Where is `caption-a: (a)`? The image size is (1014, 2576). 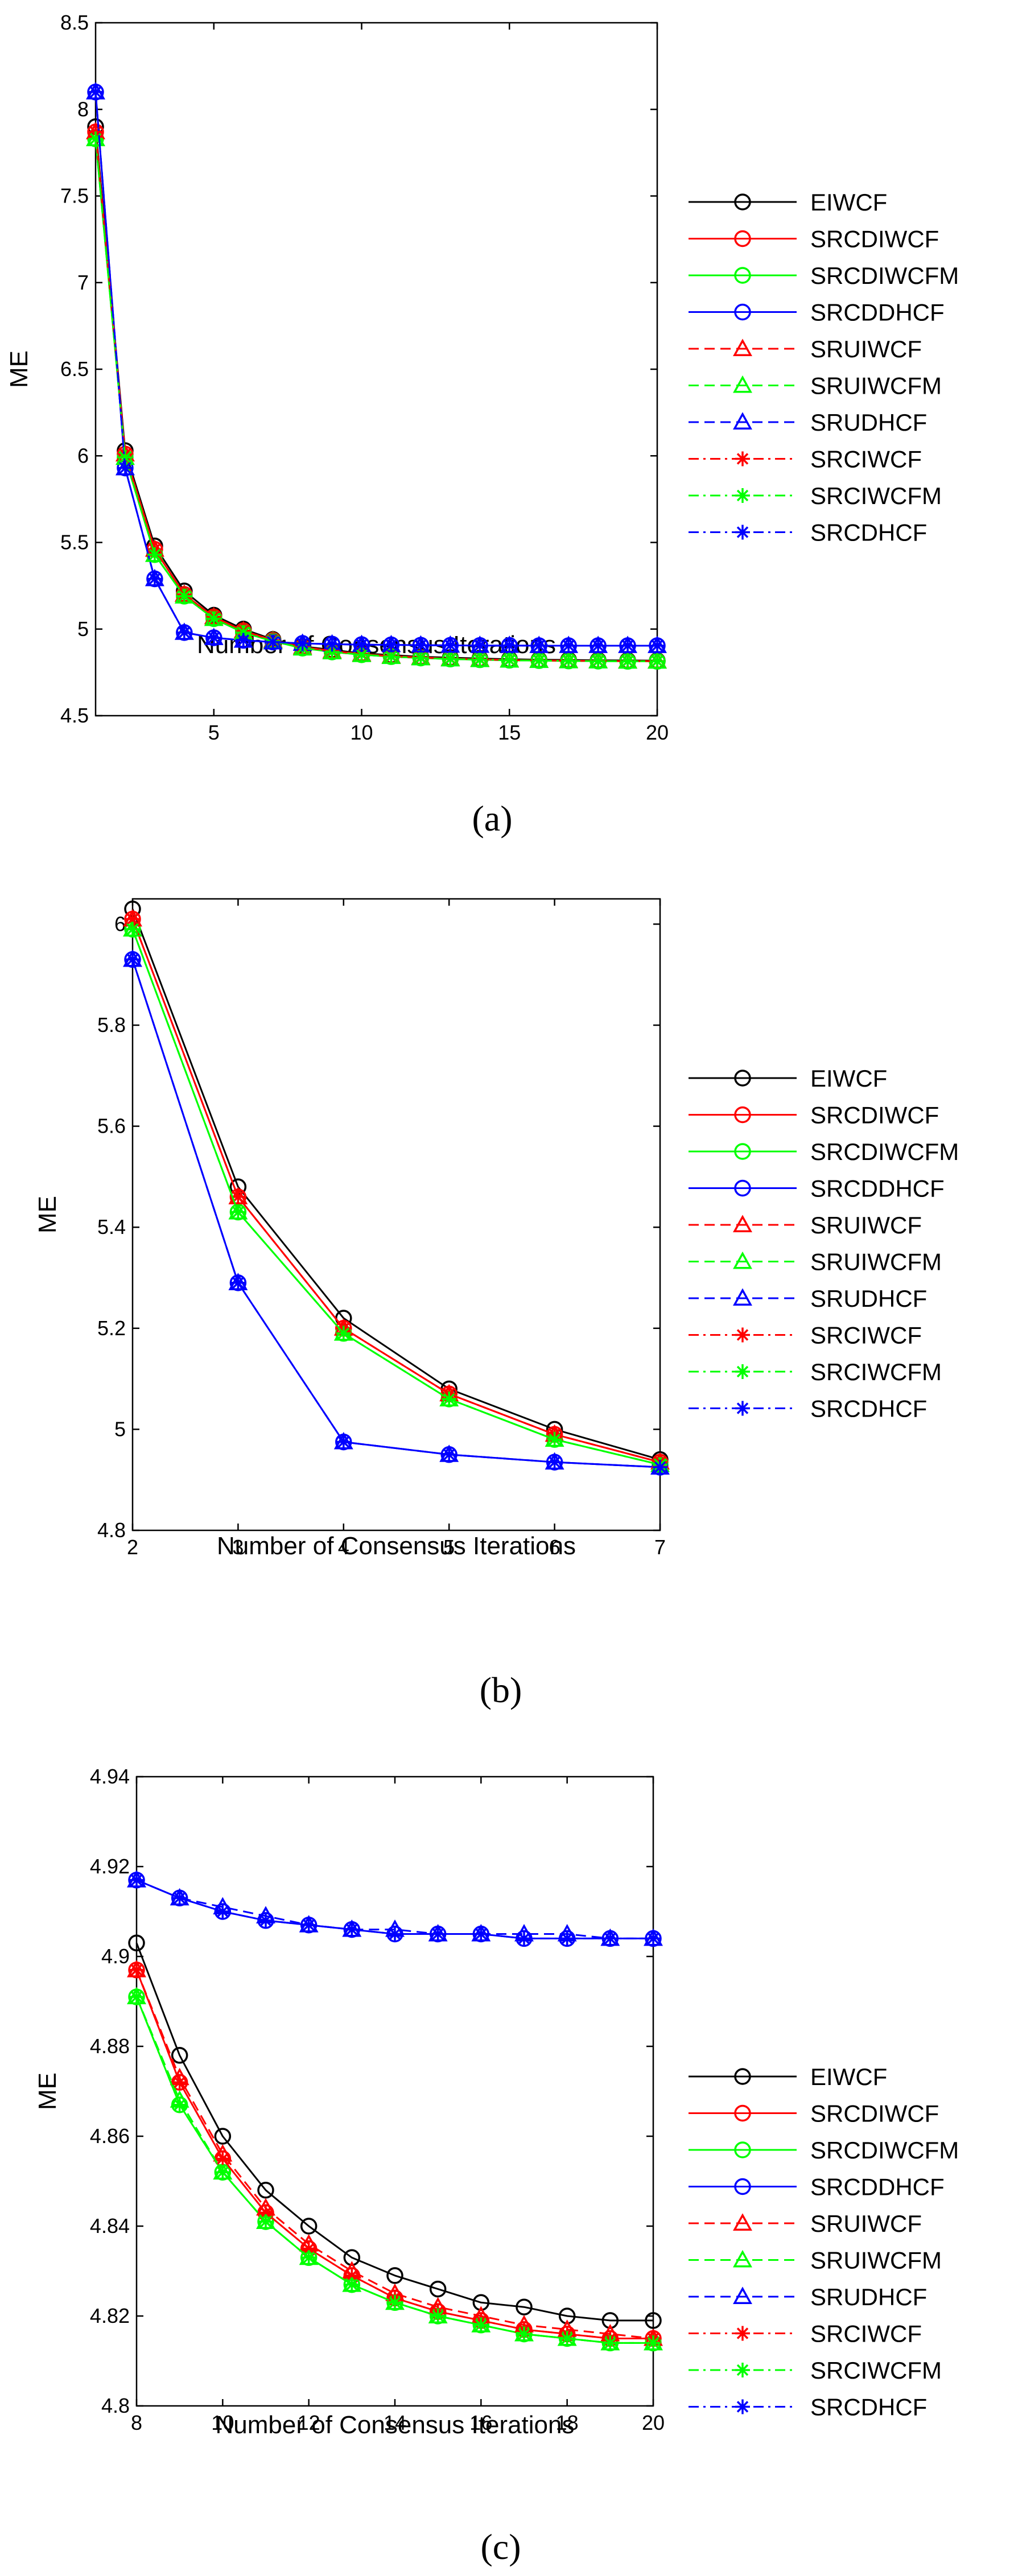 caption-a: (a) is located at coordinates (492, 819).